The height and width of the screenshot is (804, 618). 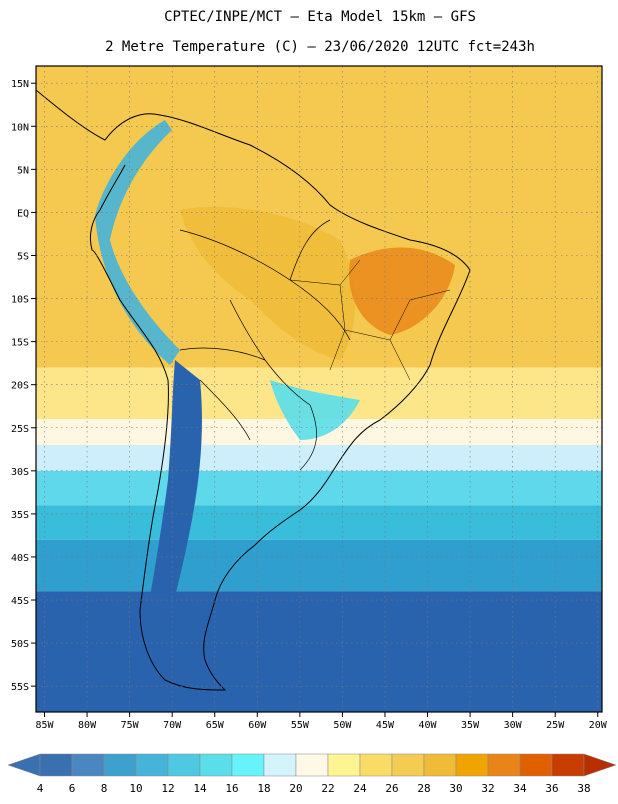 What do you see at coordinates (20, 558) in the screenshot?
I see `latitude-label: 40S` at bounding box center [20, 558].